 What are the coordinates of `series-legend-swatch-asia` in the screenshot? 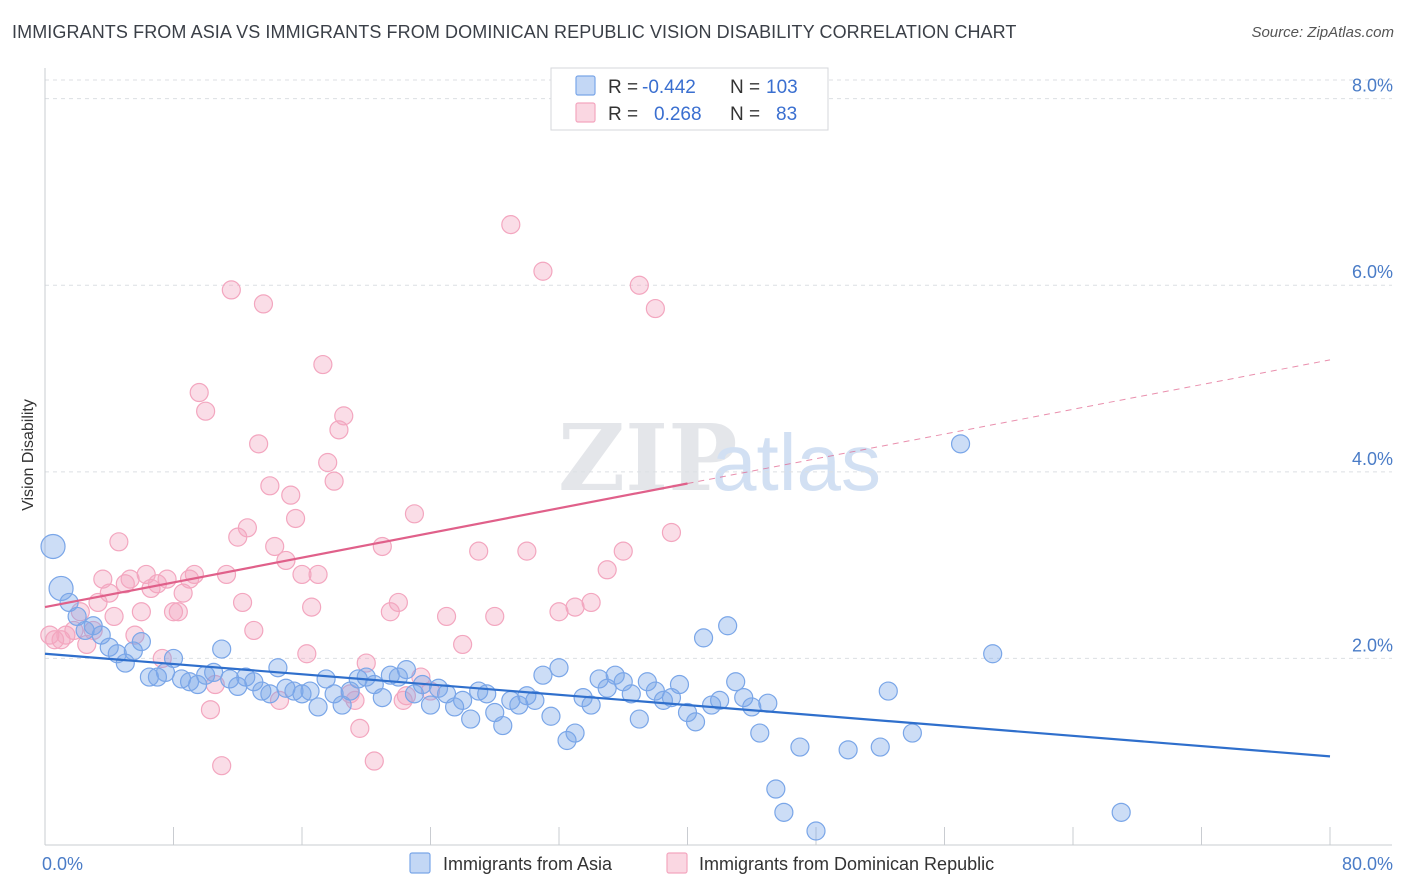 It's located at (420, 863).